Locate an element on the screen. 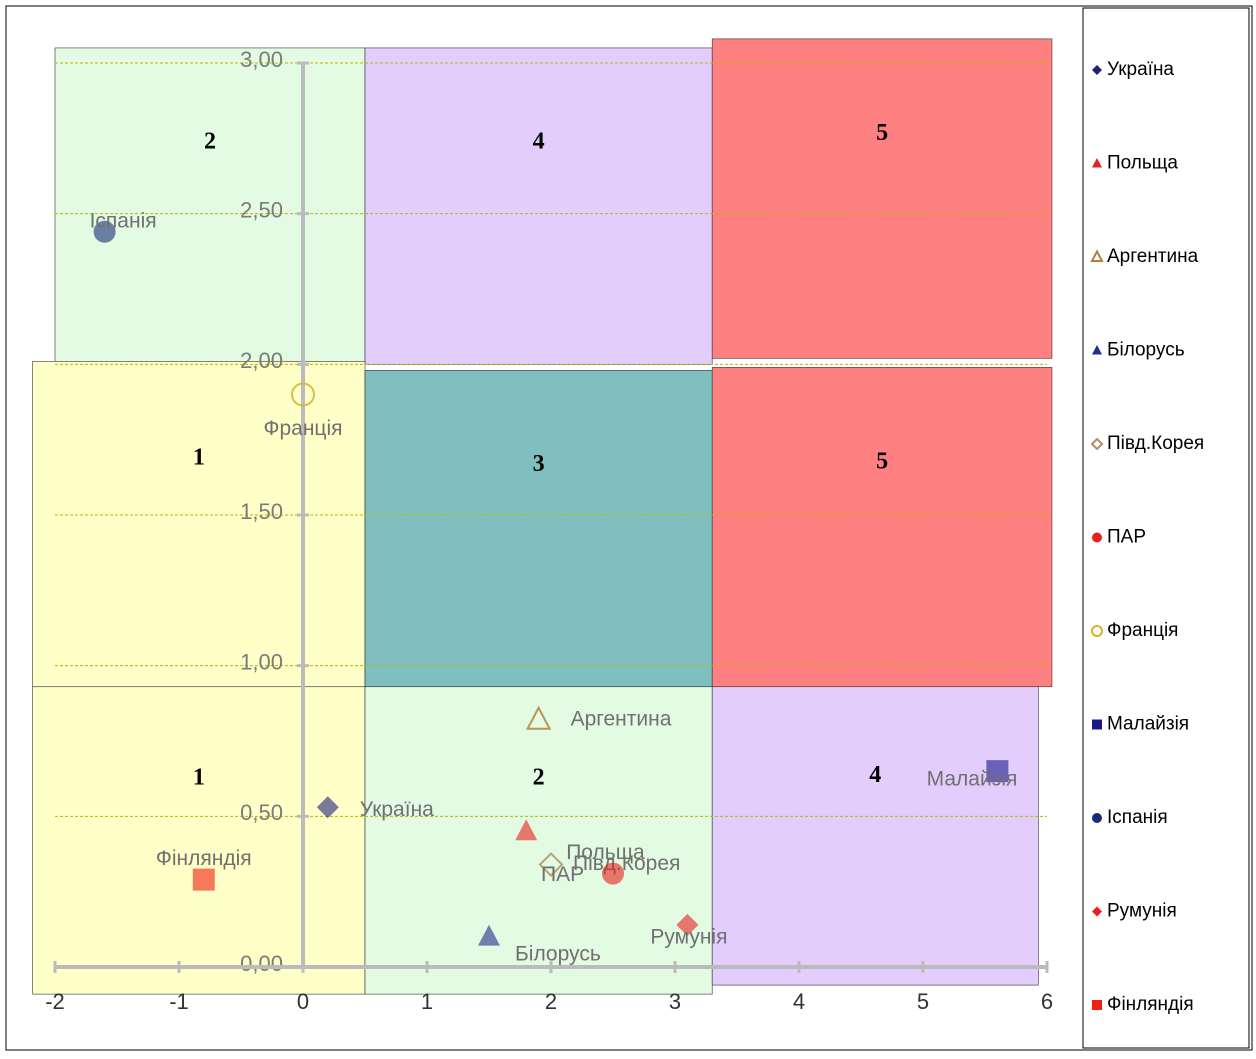  x-tick-label: 0 is located at coordinates (303, 1001).